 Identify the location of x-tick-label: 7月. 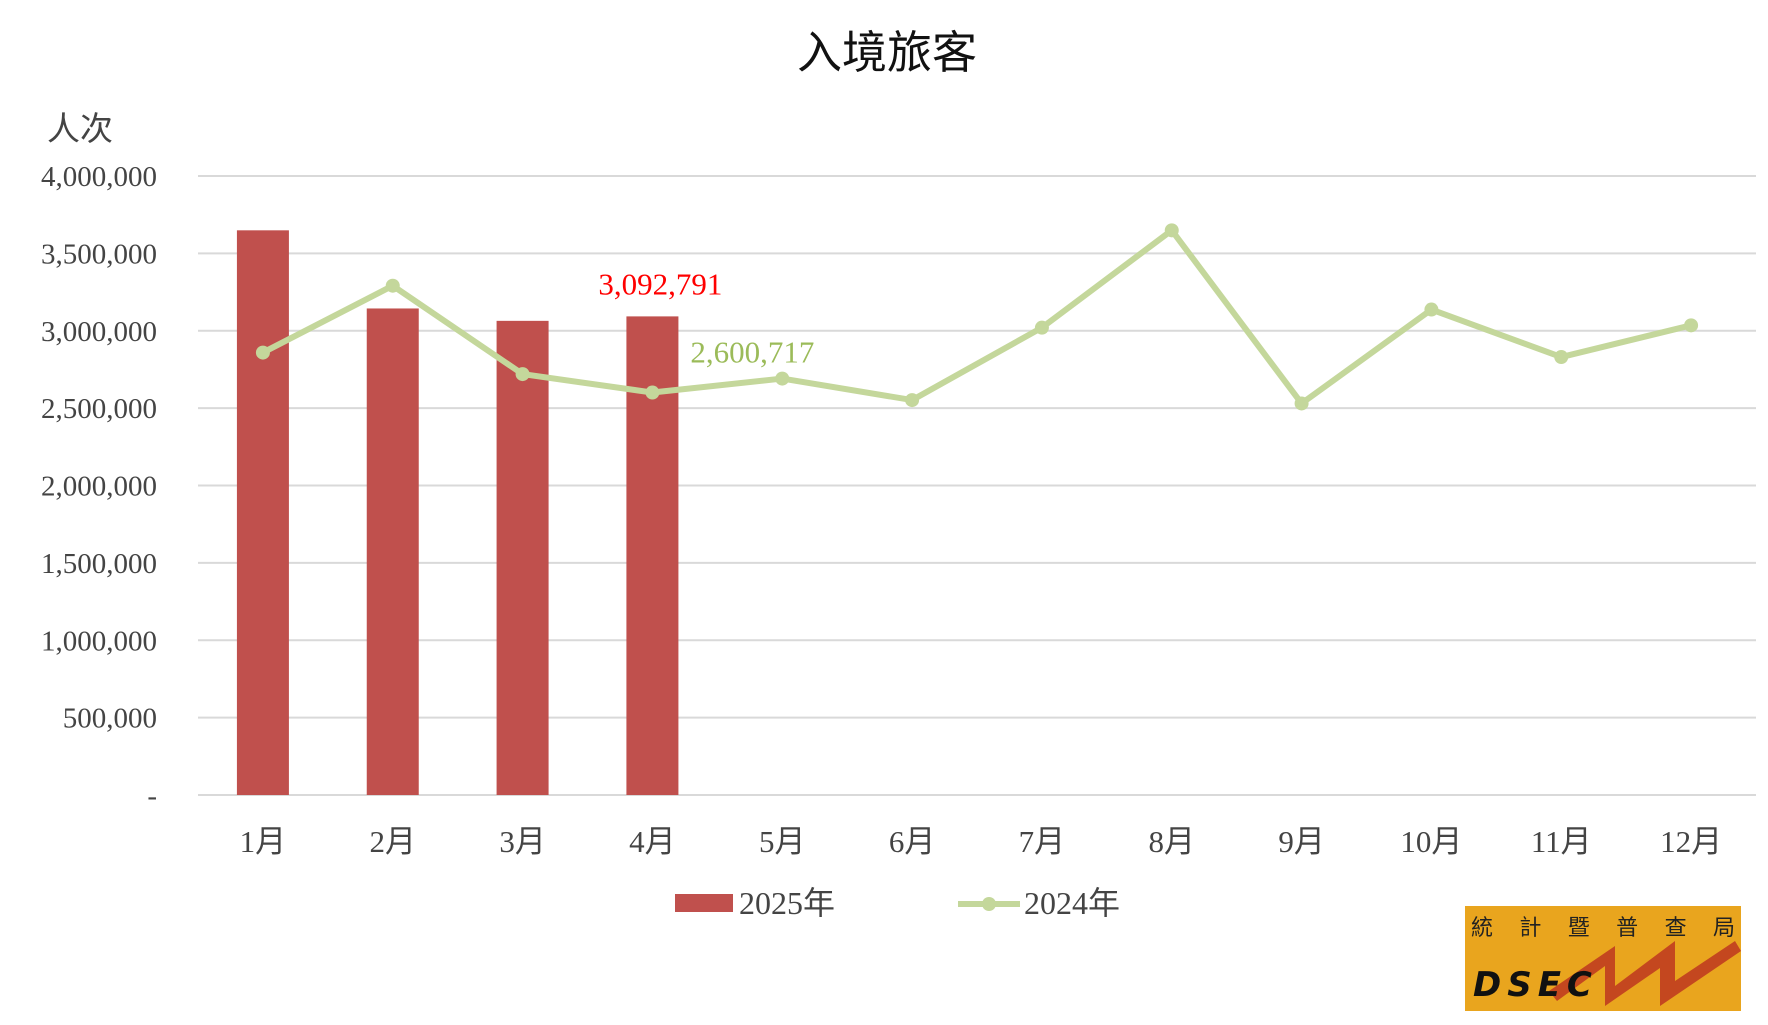
(1042, 841).